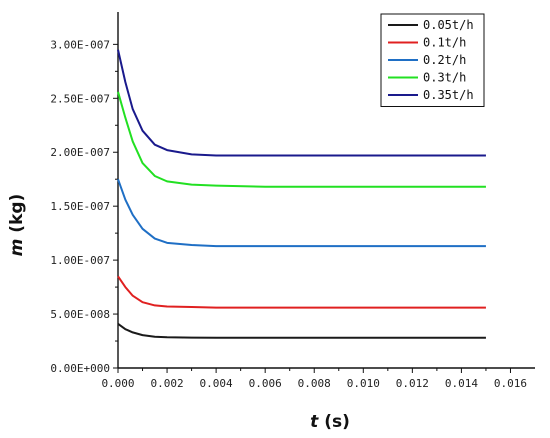 Image resolution: width=550 pixels, height=438 pixels. I want to click on legend-label: 0.05t/h, so click(448, 25).